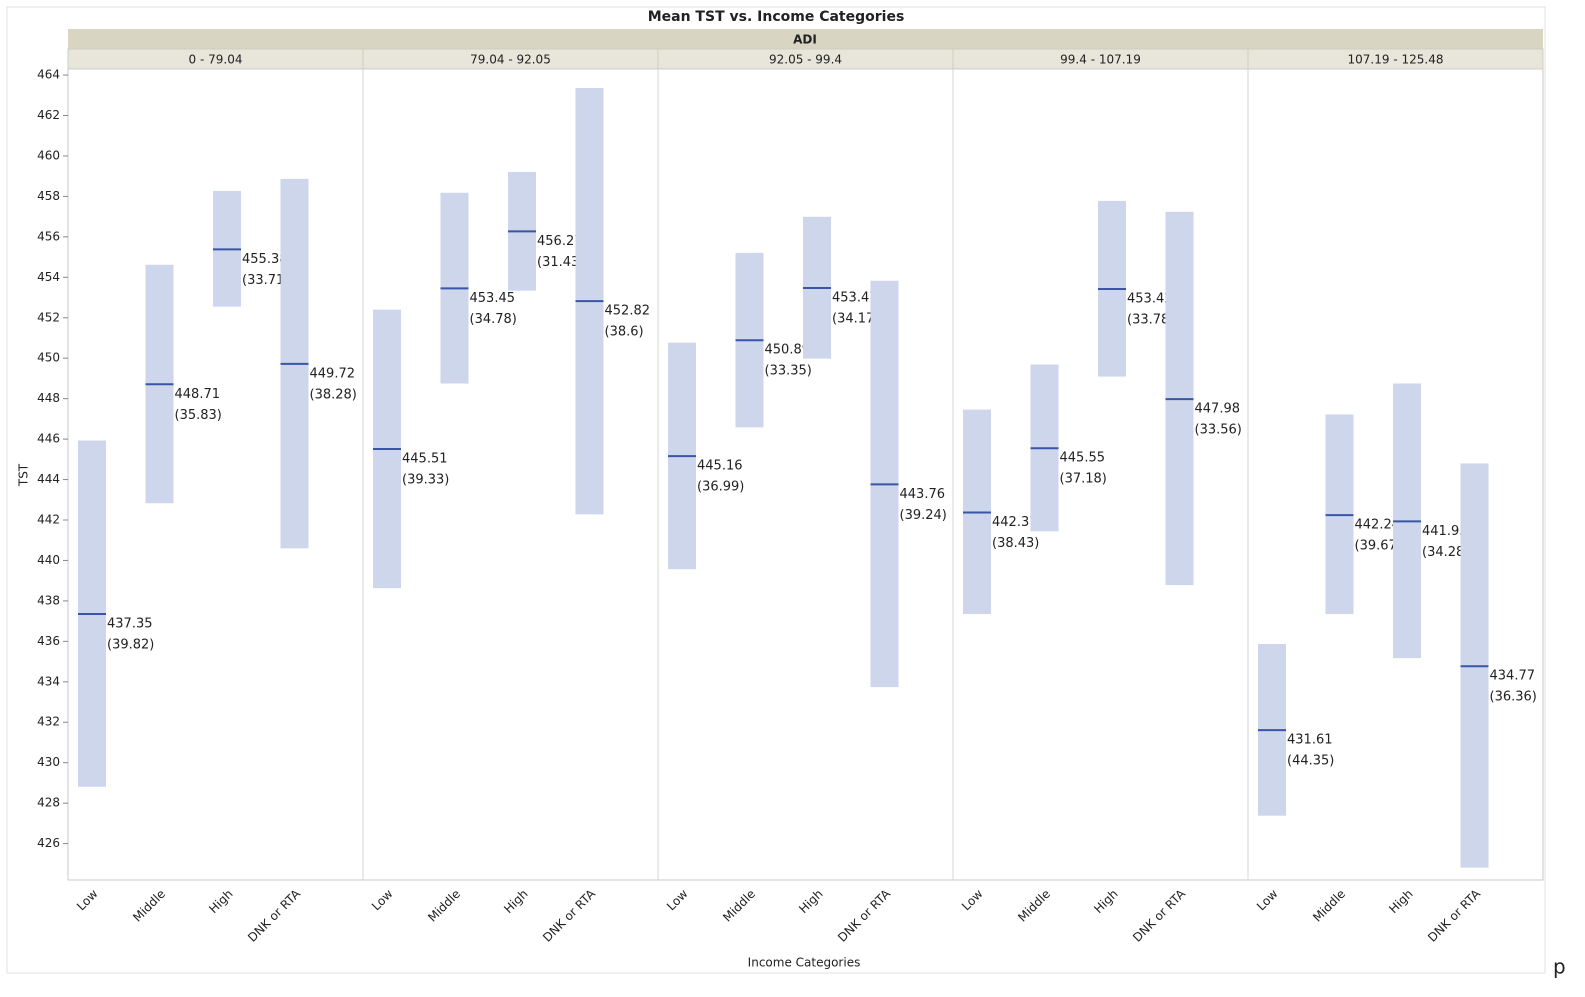 The image size is (1585, 997). Describe the element at coordinates (1015, 543) in the screenshot. I see `sd-label: (38.43)` at that location.